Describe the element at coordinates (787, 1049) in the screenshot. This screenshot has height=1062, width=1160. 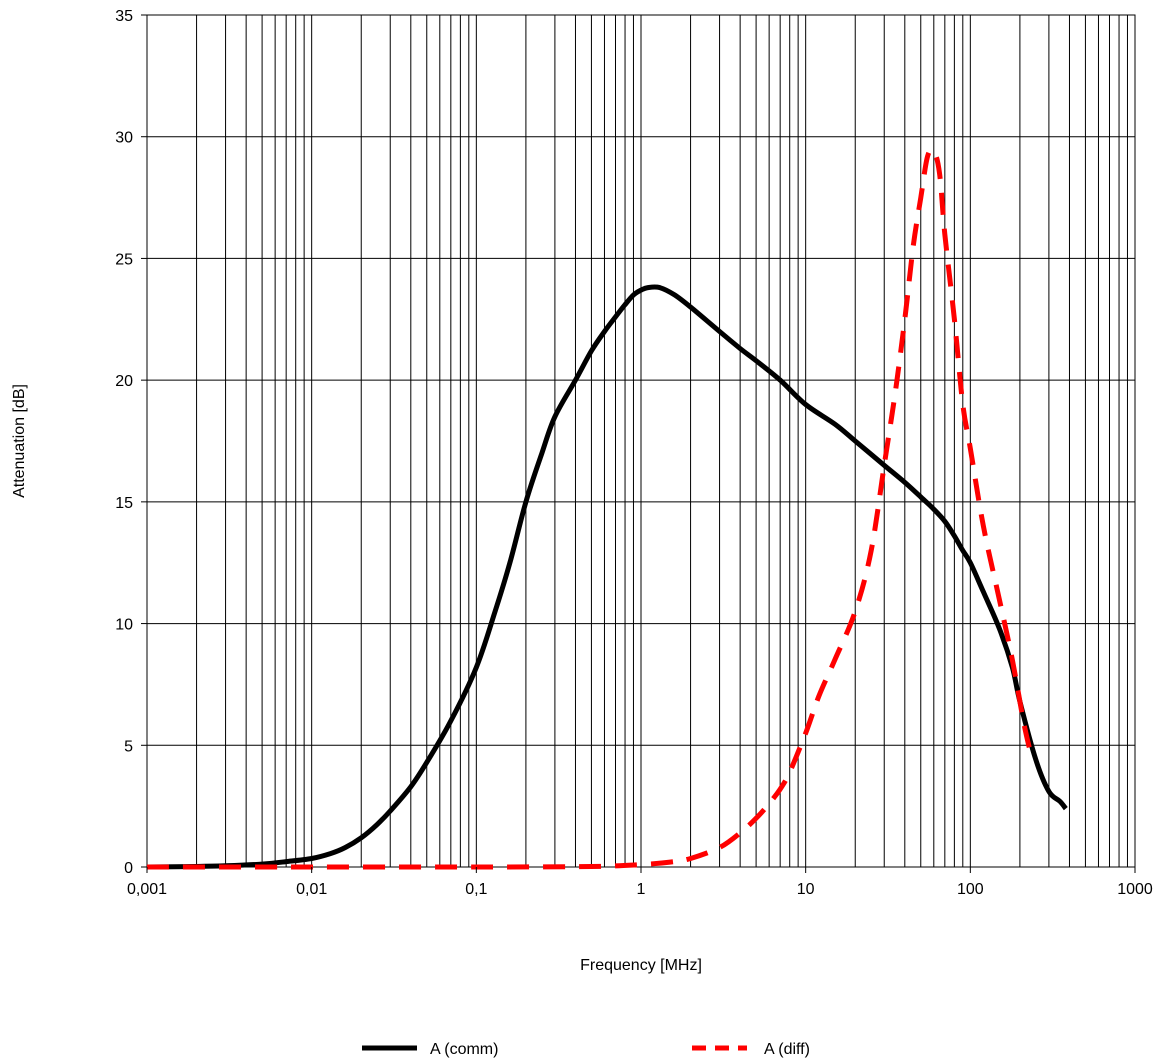
I see `legend-label: A (diff)` at that location.